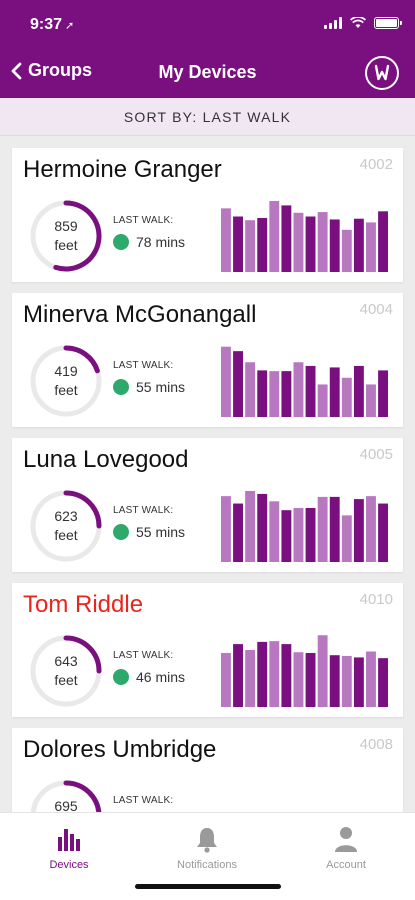 The image size is (415, 900). Describe the element at coordinates (70, 26) in the screenshot. I see `location-arrow-icon: ➚` at that location.